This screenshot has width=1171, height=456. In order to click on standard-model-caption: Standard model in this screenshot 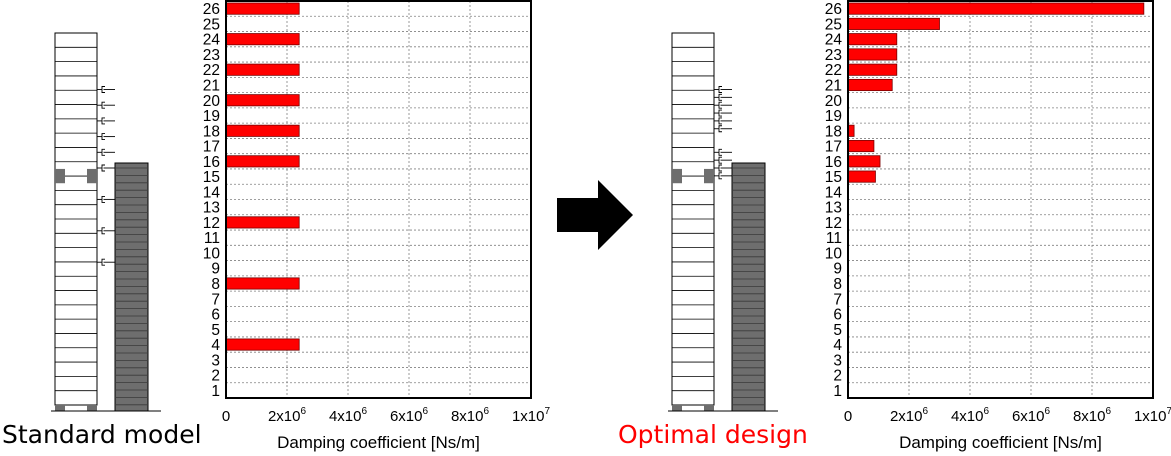, I will do `click(102, 434)`.